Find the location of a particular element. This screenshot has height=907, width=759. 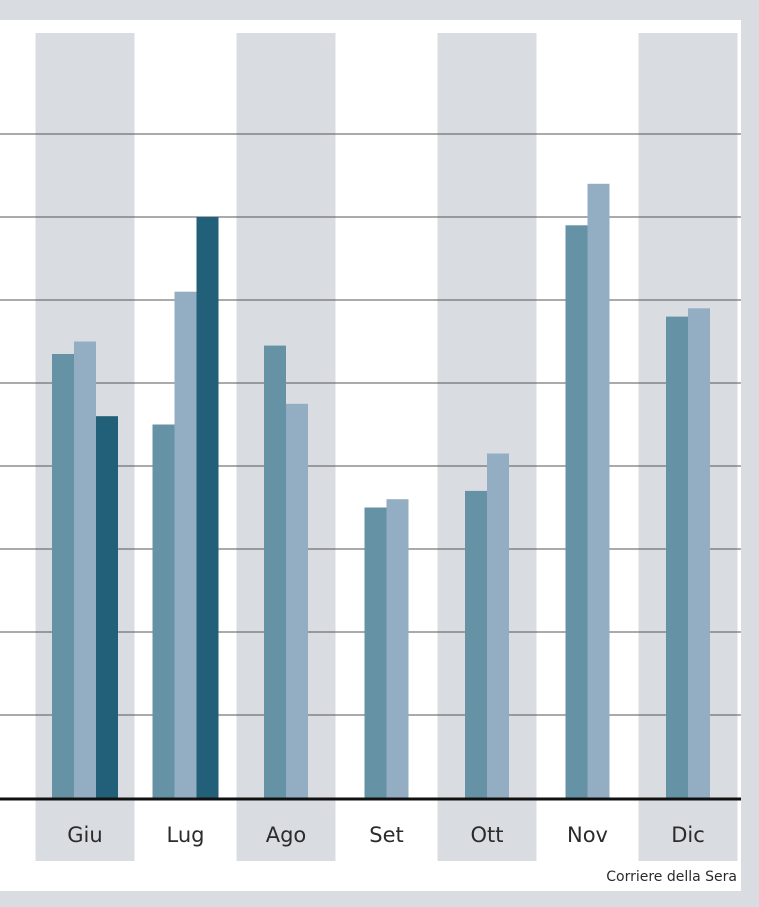

category-label: Ago is located at coordinates (286, 835).